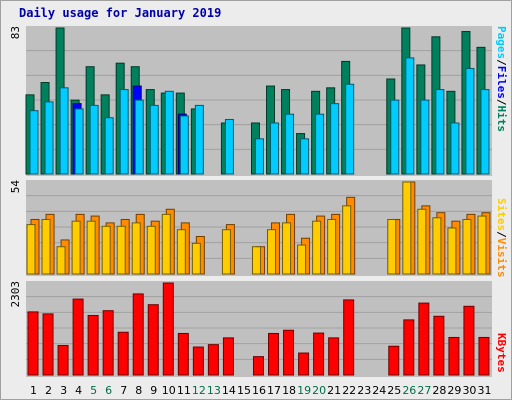  What do you see at coordinates (319, 390) in the screenshot?
I see `day-label: 20` at bounding box center [319, 390].